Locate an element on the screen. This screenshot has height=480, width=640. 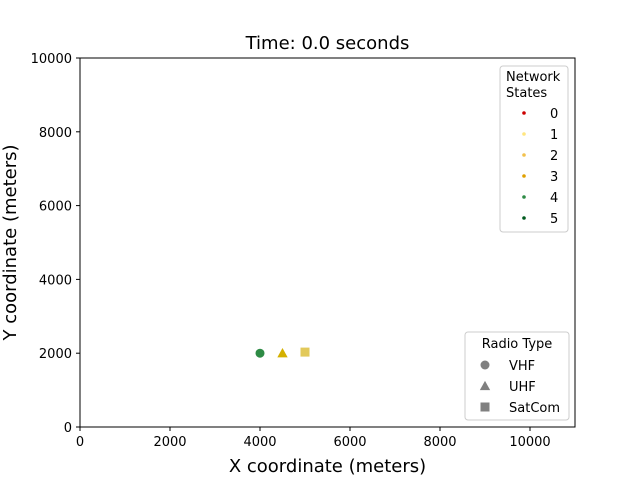
radio-type-legend: Radio Type VHF UHF SatCom is located at coordinates (517, 376).